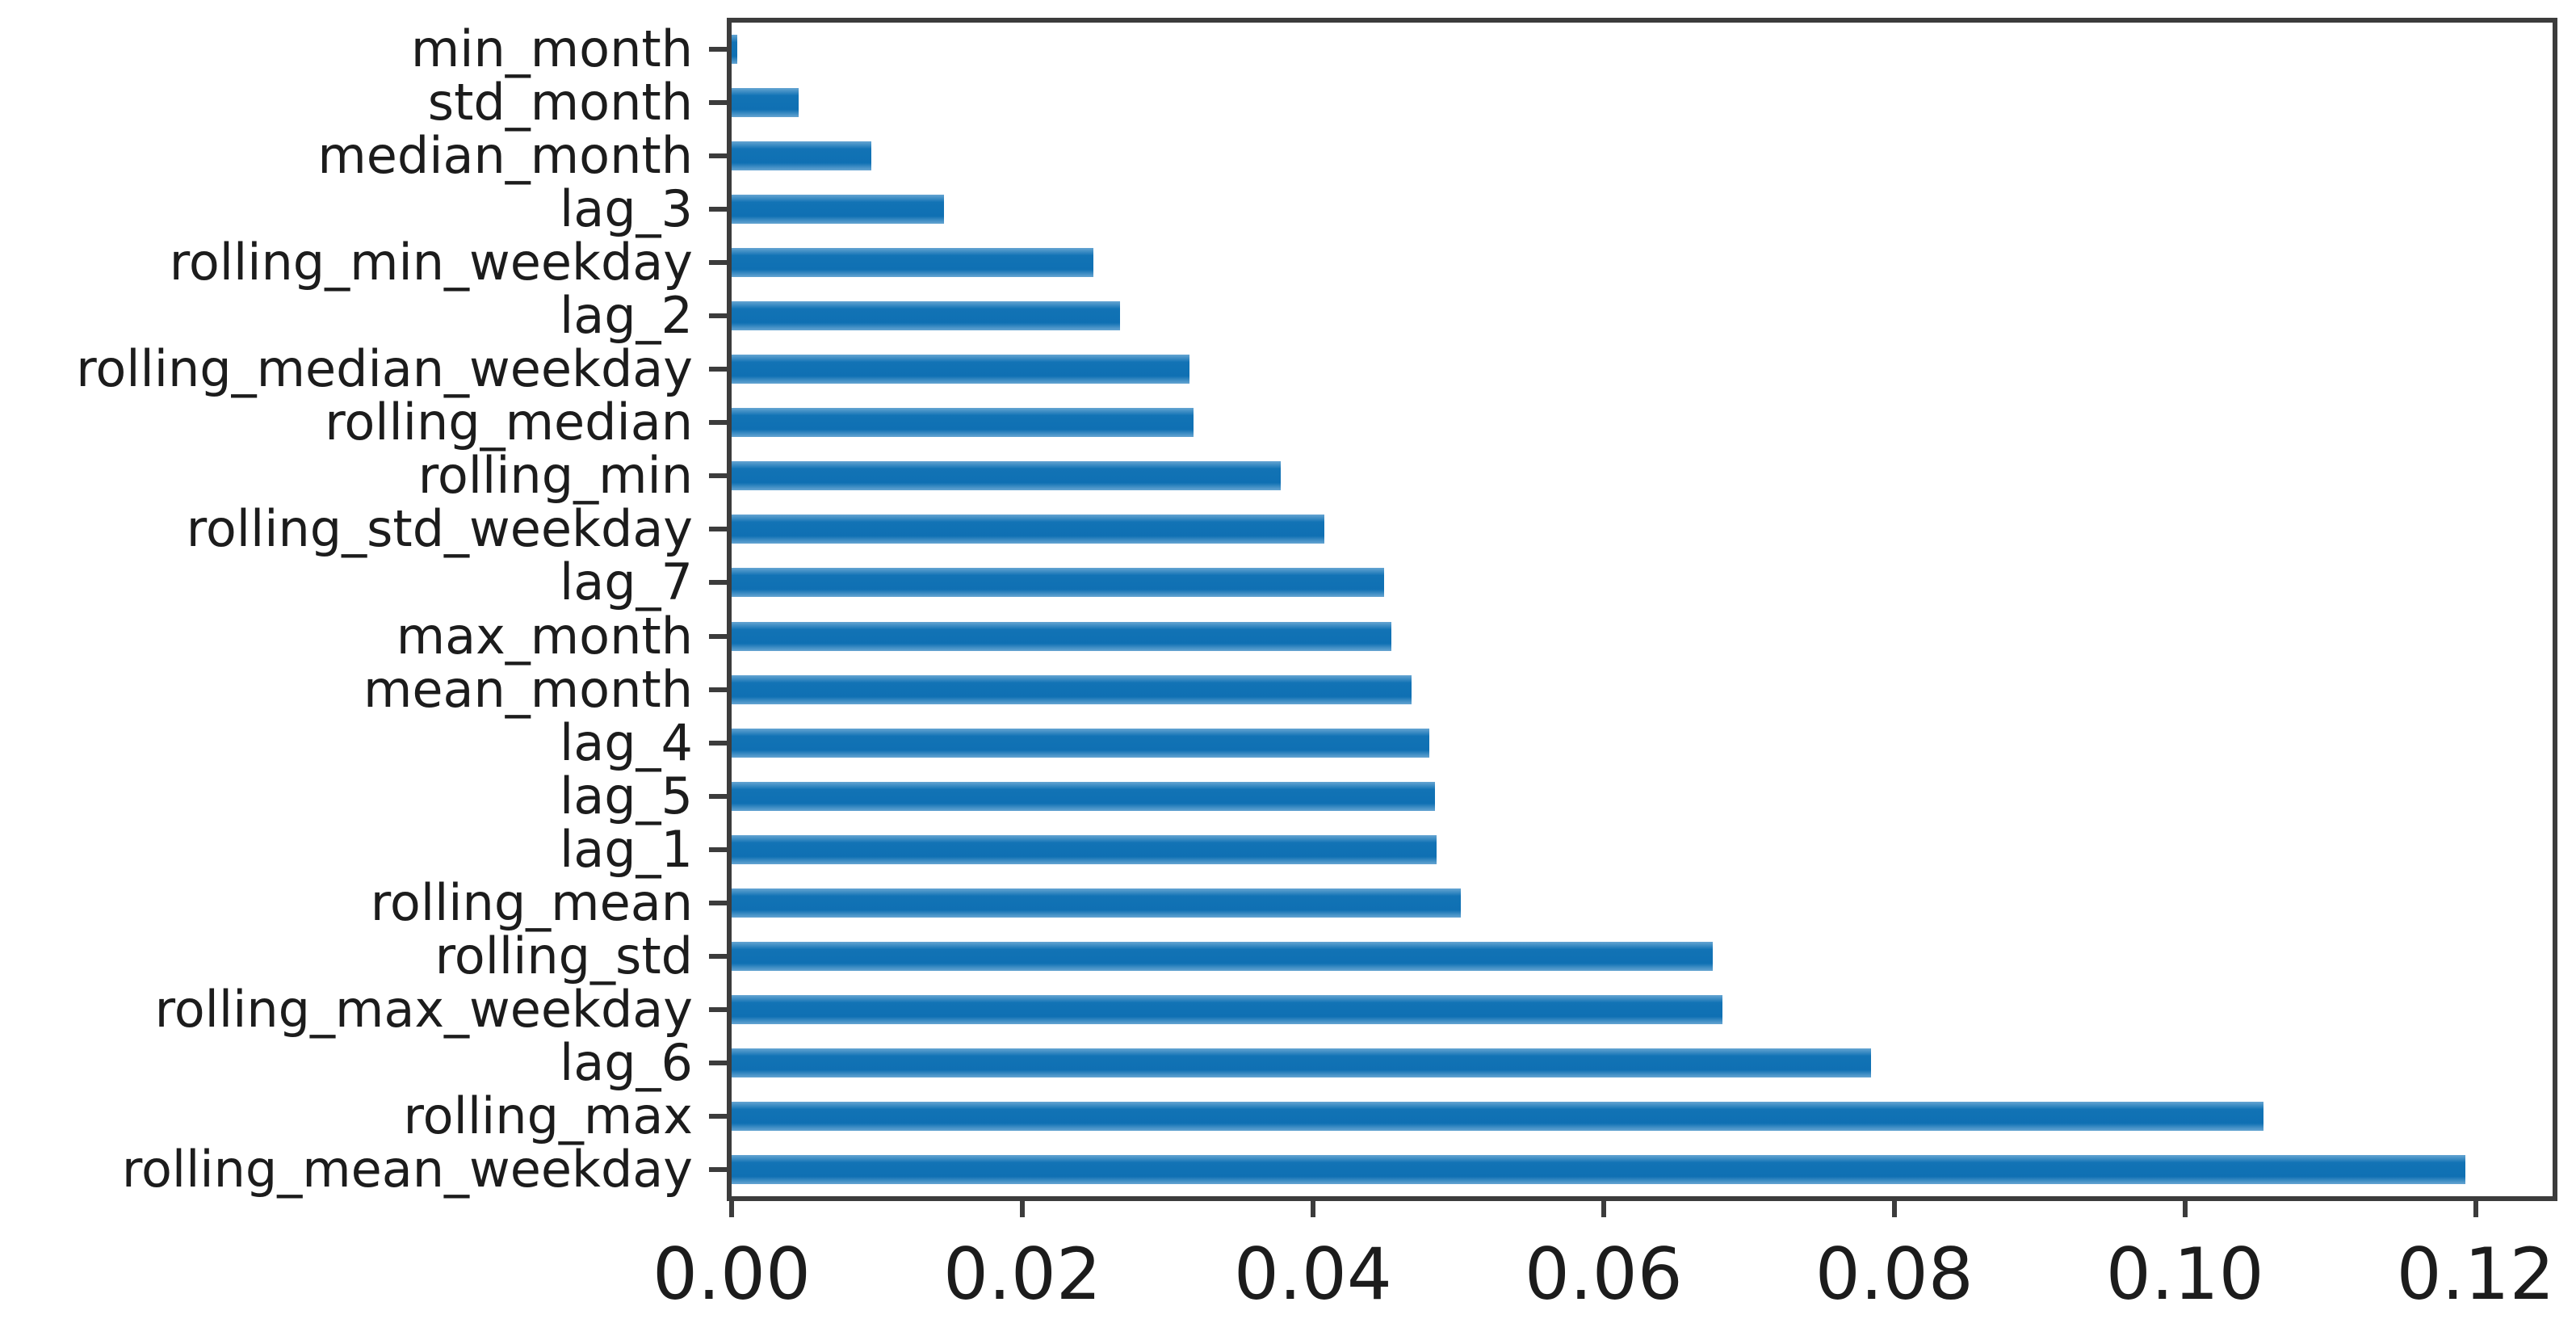 The height and width of the screenshot is (1319, 2576). I want to click on y-tick-label-lag_7: lag_7, so click(626, 582).